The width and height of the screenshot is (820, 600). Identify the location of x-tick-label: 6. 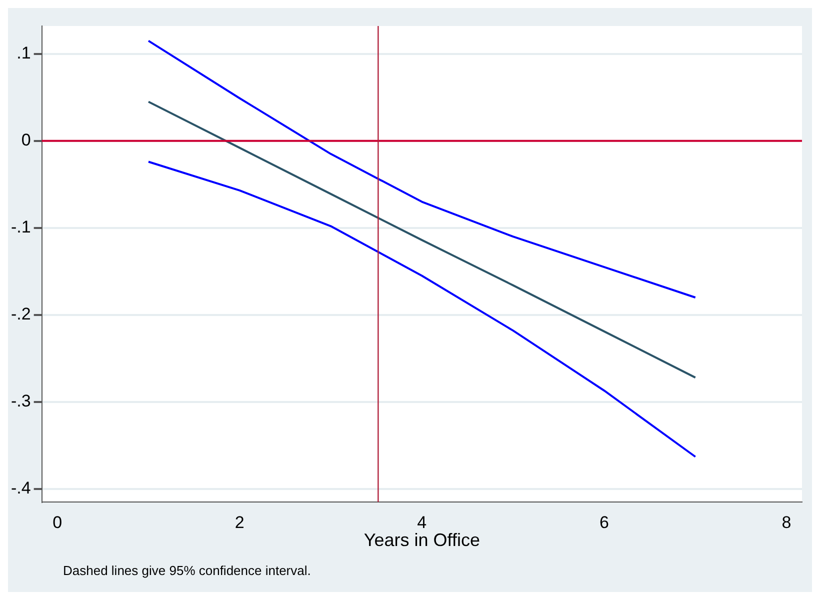
(604, 522).